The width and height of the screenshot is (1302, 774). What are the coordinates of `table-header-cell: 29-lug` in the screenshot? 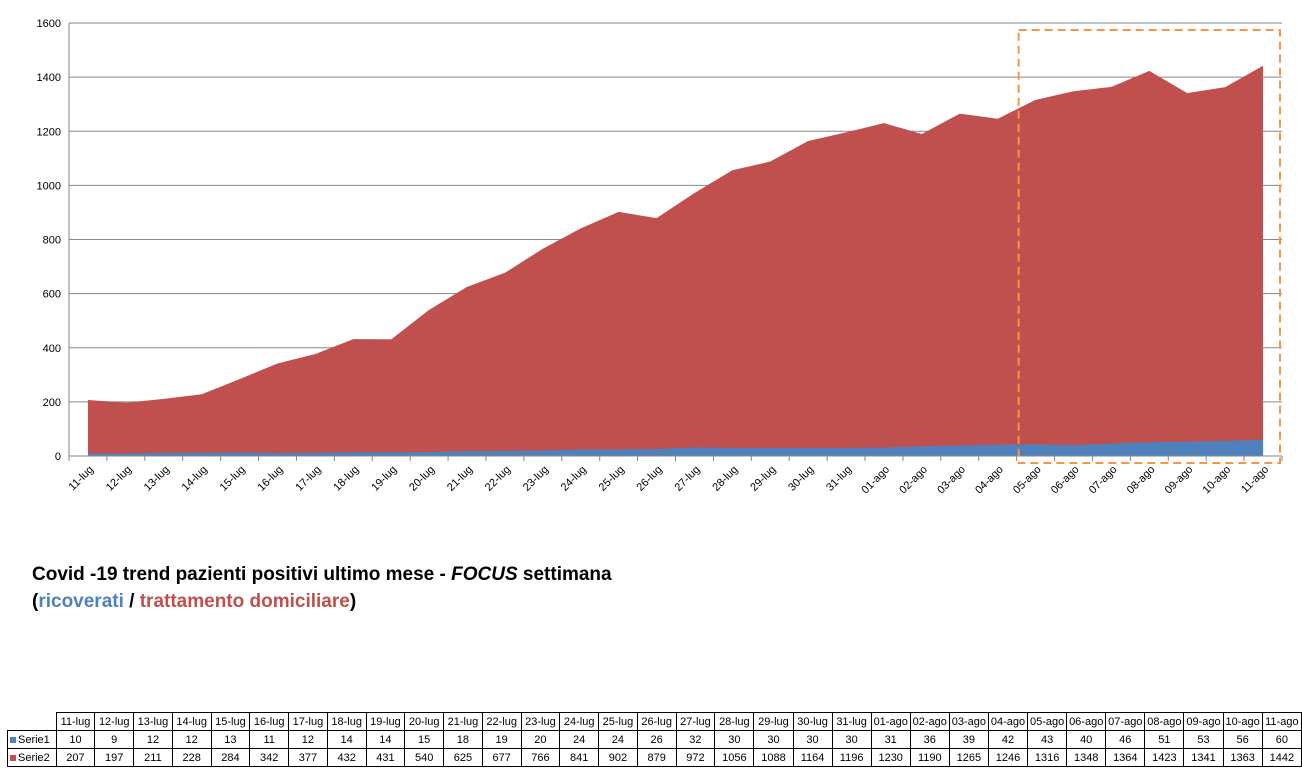 It's located at (773, 721).